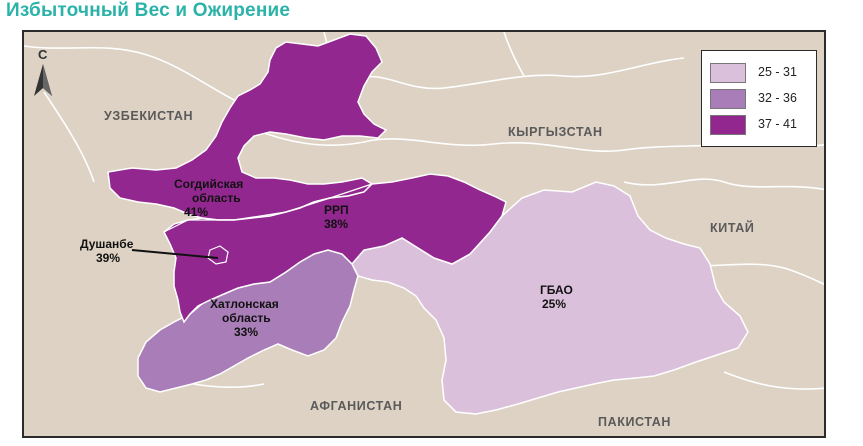 The height and width of the screenshot is (446, 863). What do you see at coordinates (556, 290) in the screenshot?
I see `gbao-name: ГБАО` at bounding box center [556, 290].